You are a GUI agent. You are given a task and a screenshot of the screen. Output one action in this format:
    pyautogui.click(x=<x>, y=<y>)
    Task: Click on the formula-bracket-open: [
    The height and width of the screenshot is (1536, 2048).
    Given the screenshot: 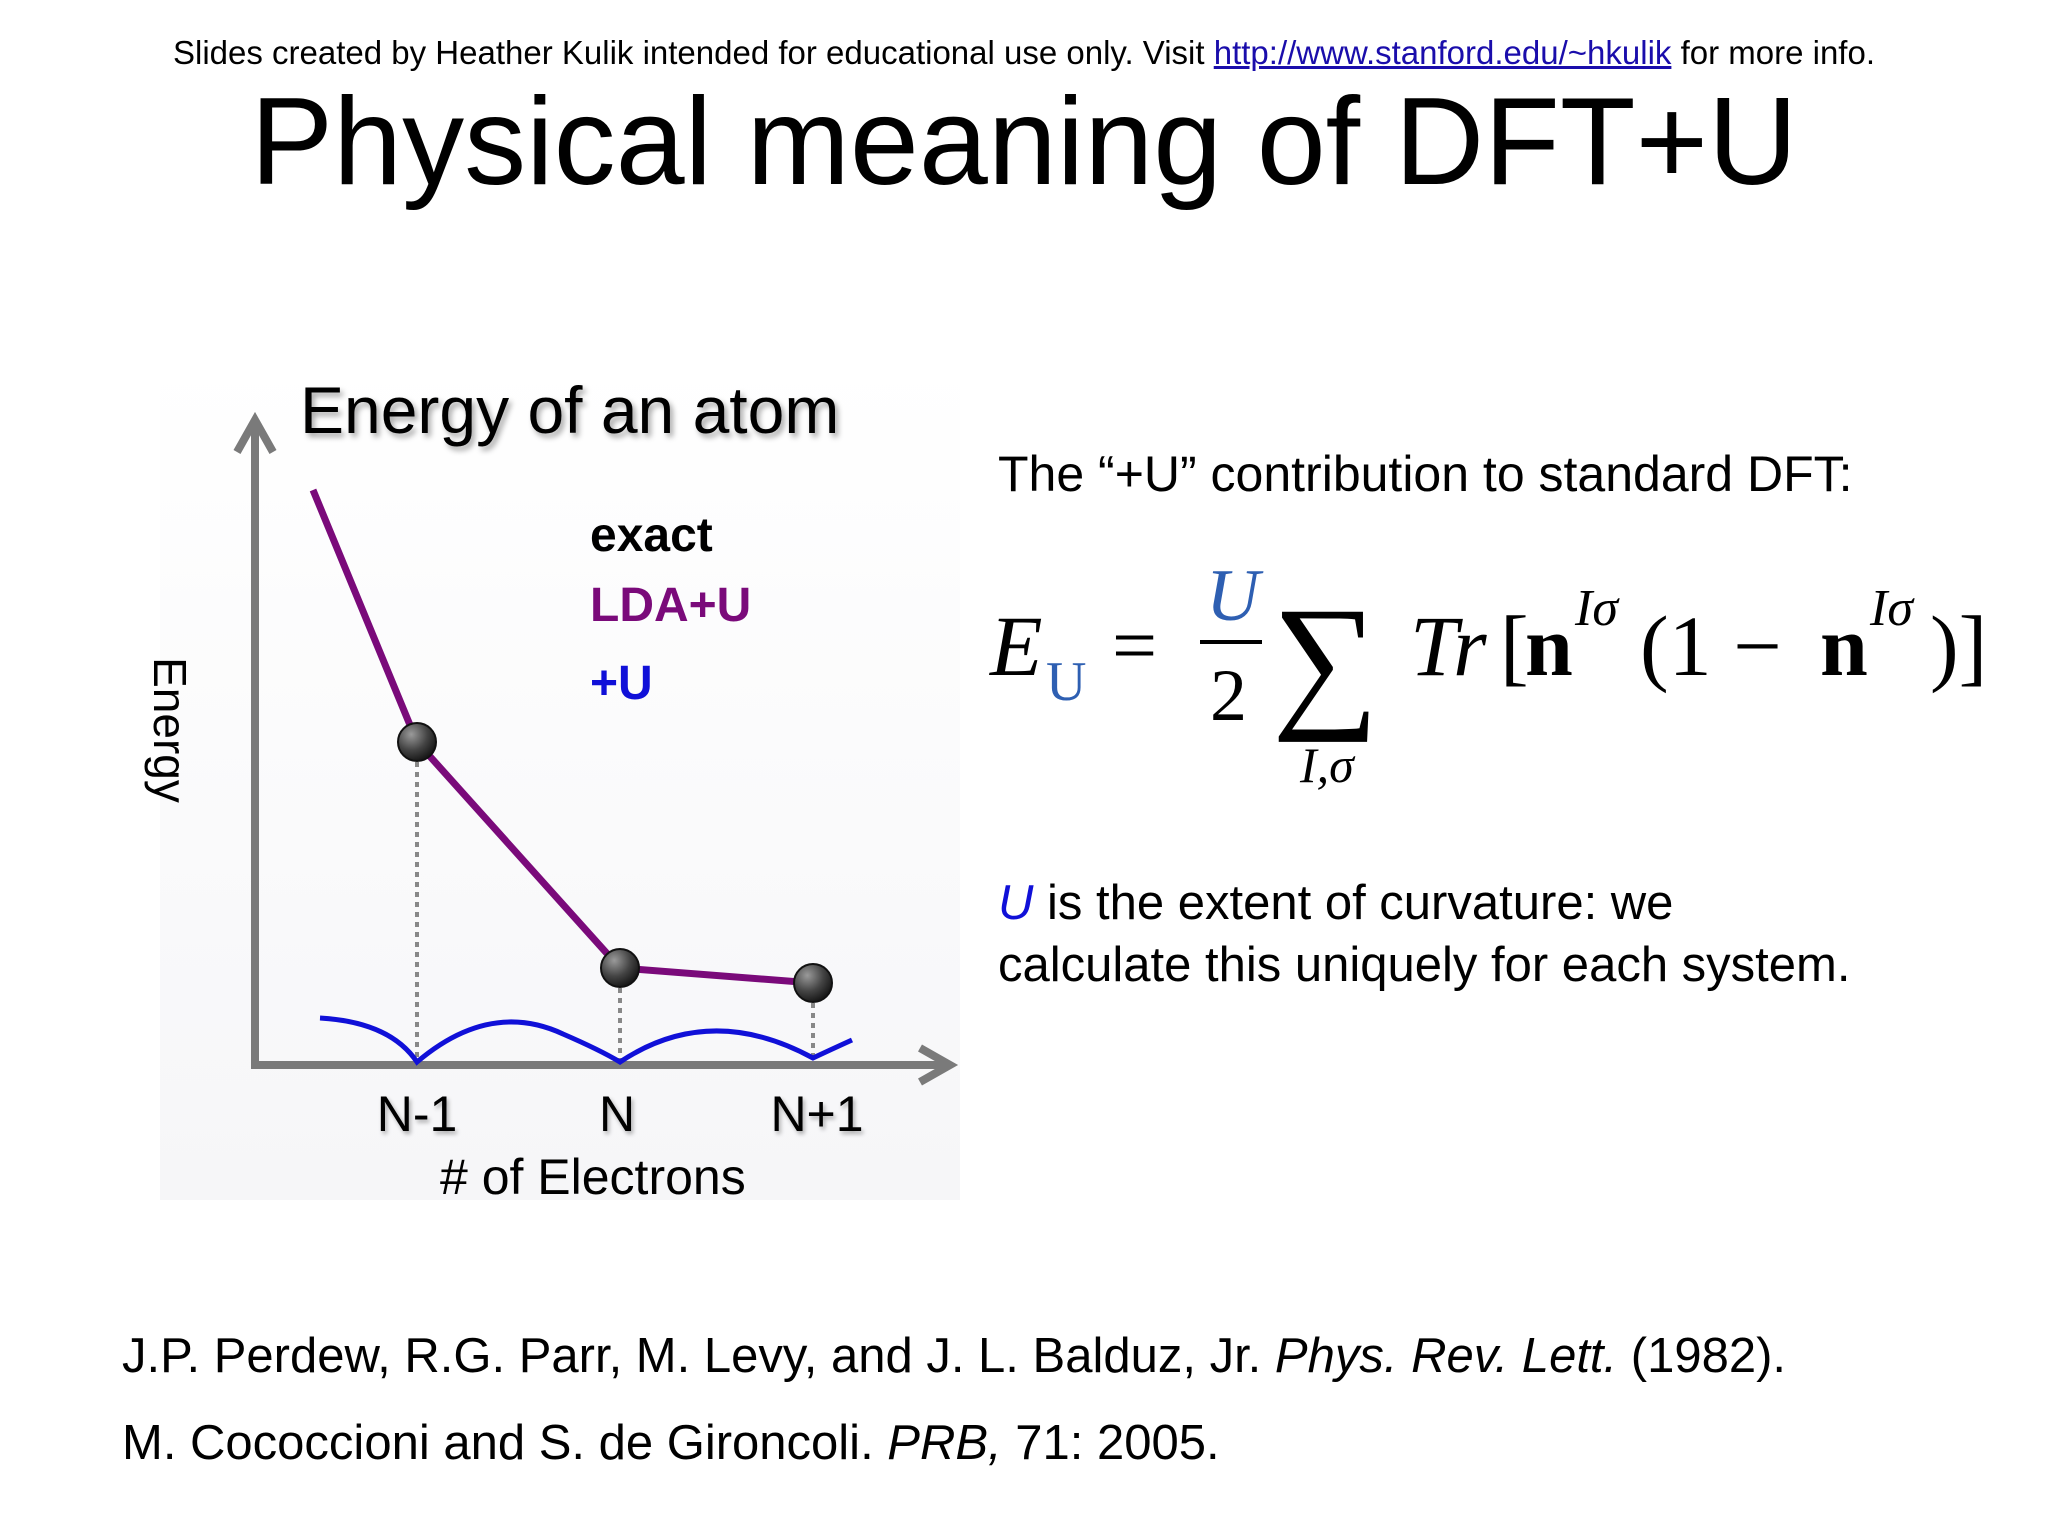 What is the action you would take?
    pyautogui.click(x=1514, y=646)
    